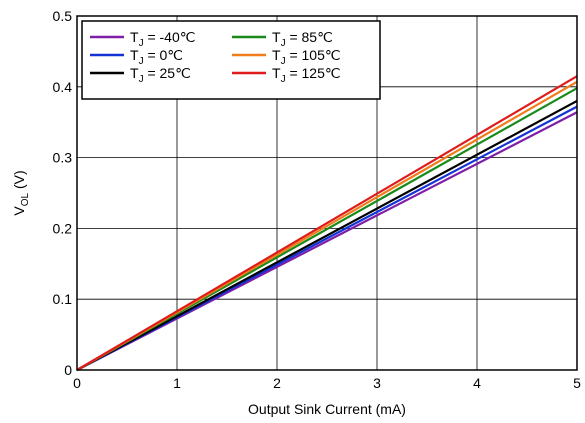 The width and height of the screenshot is (585, 423). What do you see at coordinates (577, 383) in the screenshot?
I see `x-tick-label: 5` at bounding box center [577, 383].